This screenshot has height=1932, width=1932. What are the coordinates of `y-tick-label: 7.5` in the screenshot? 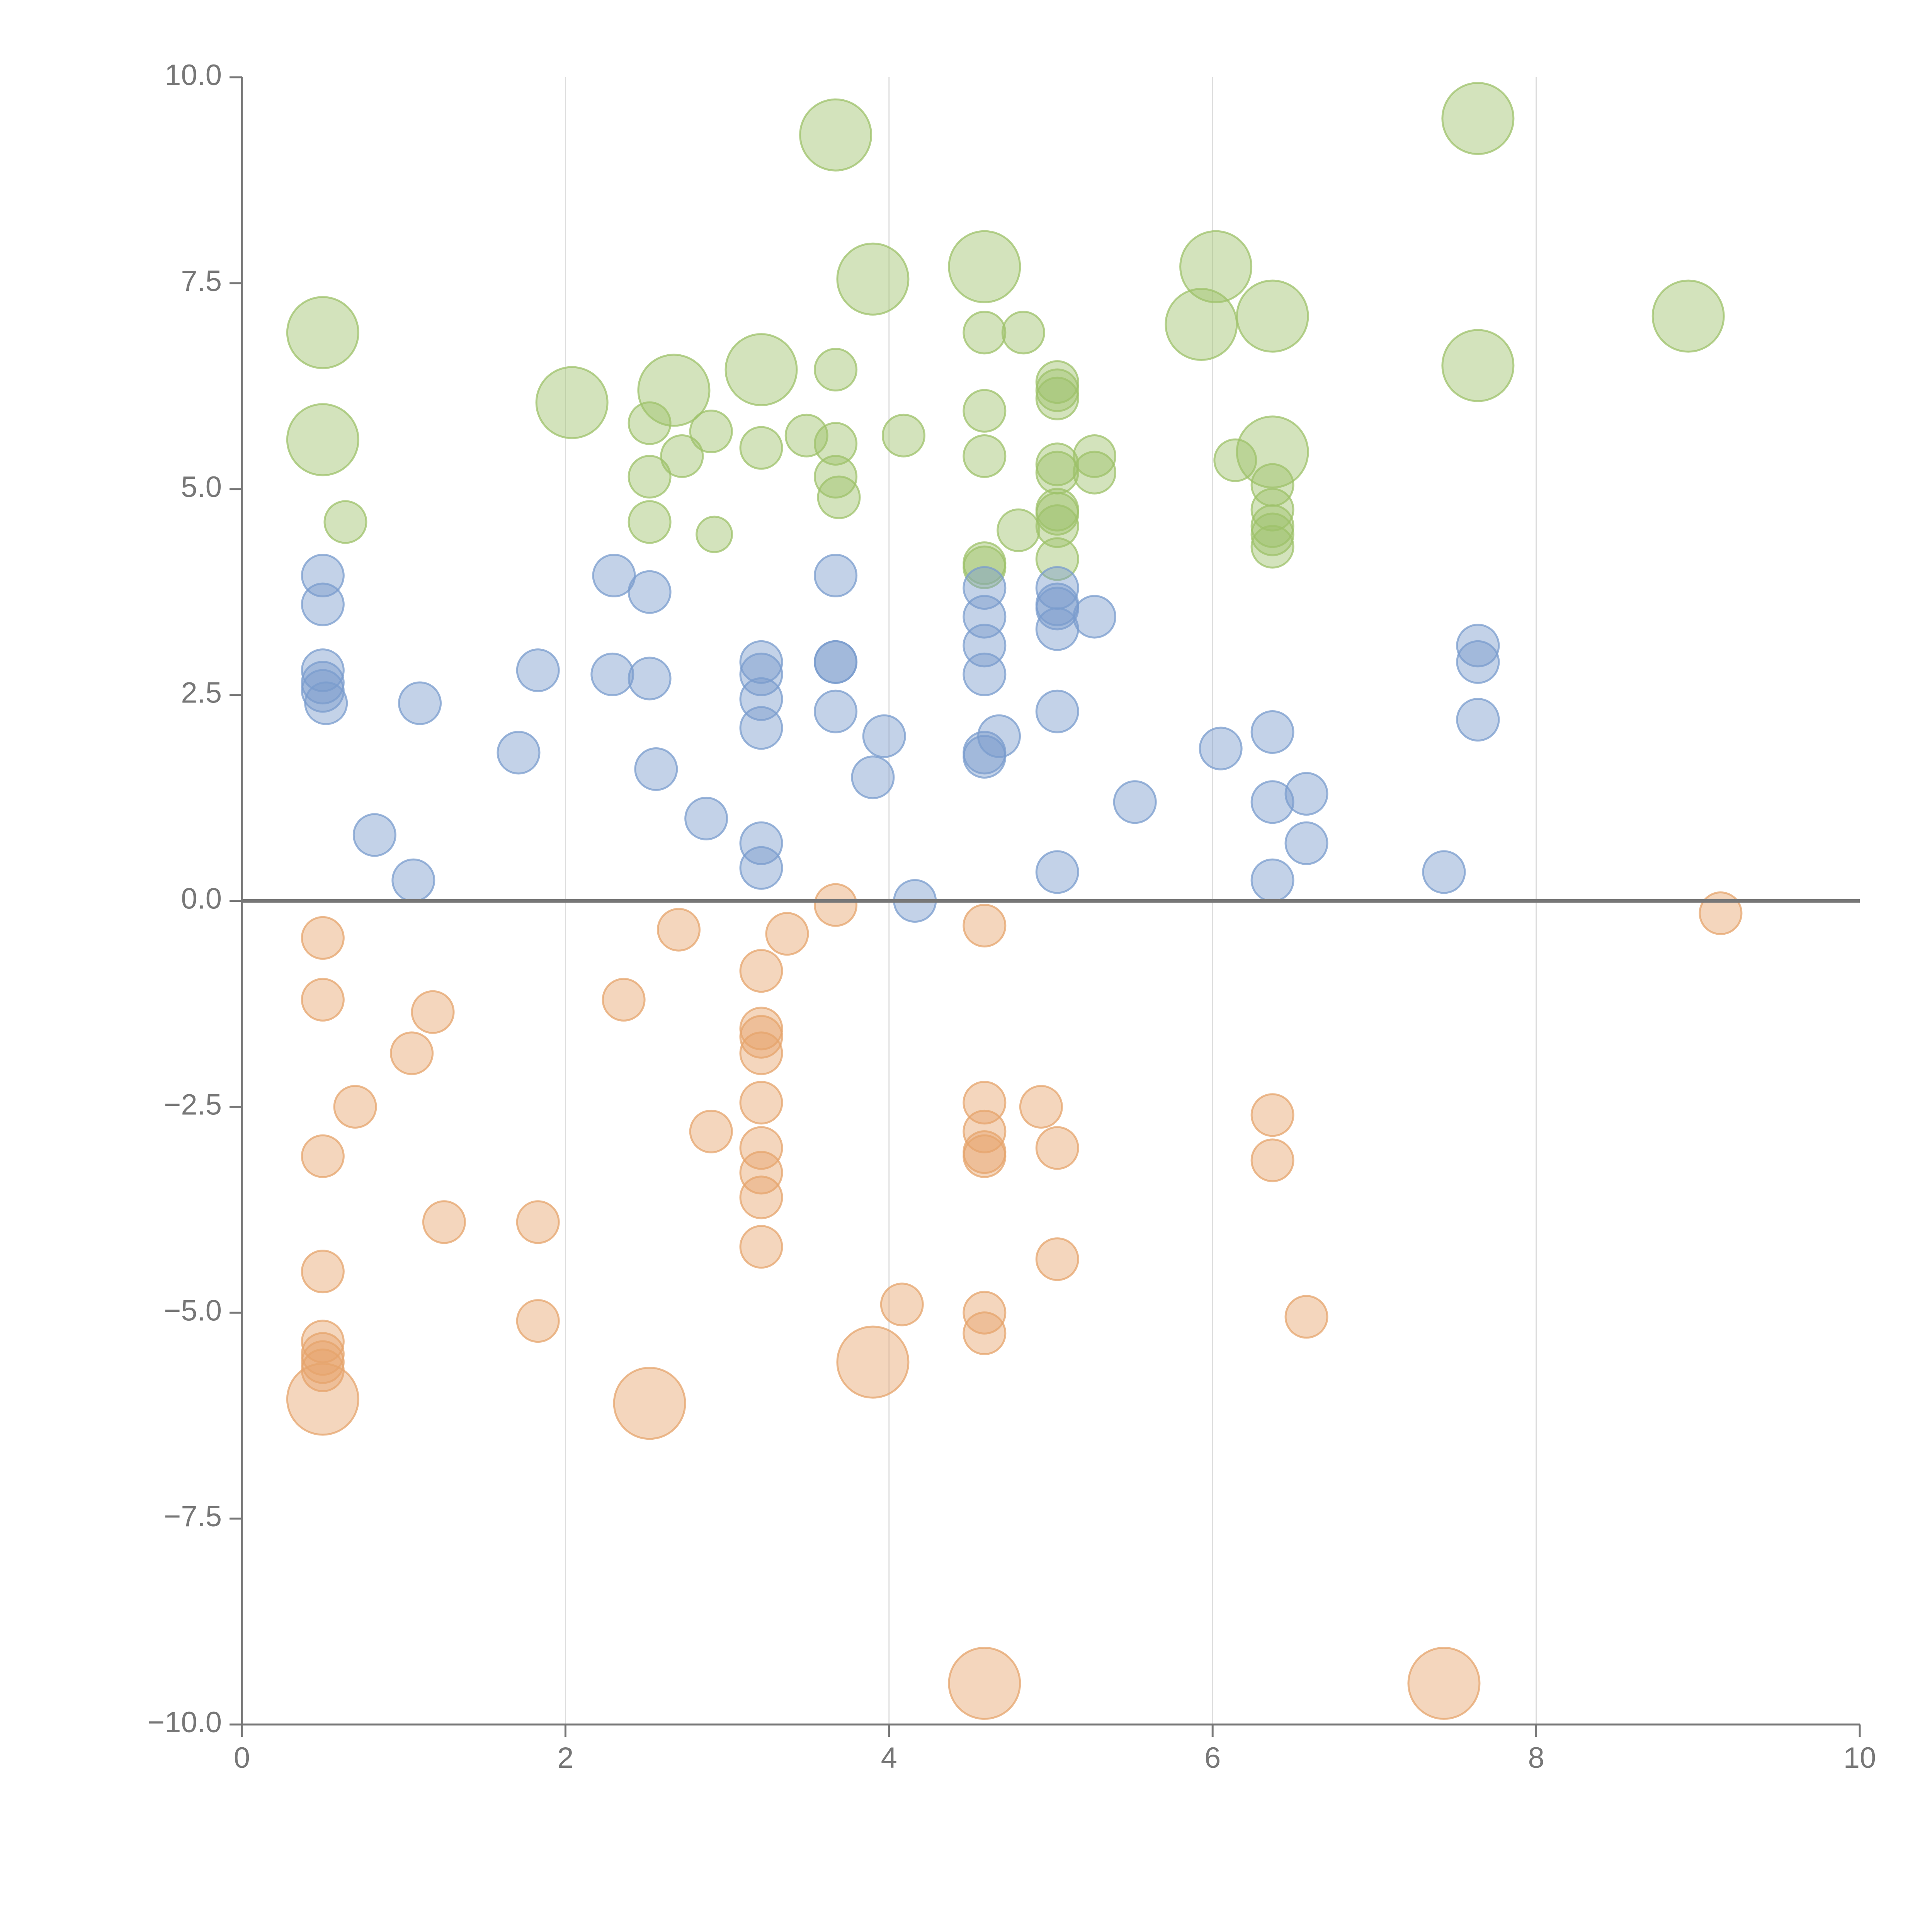 It's located at (202, 282).